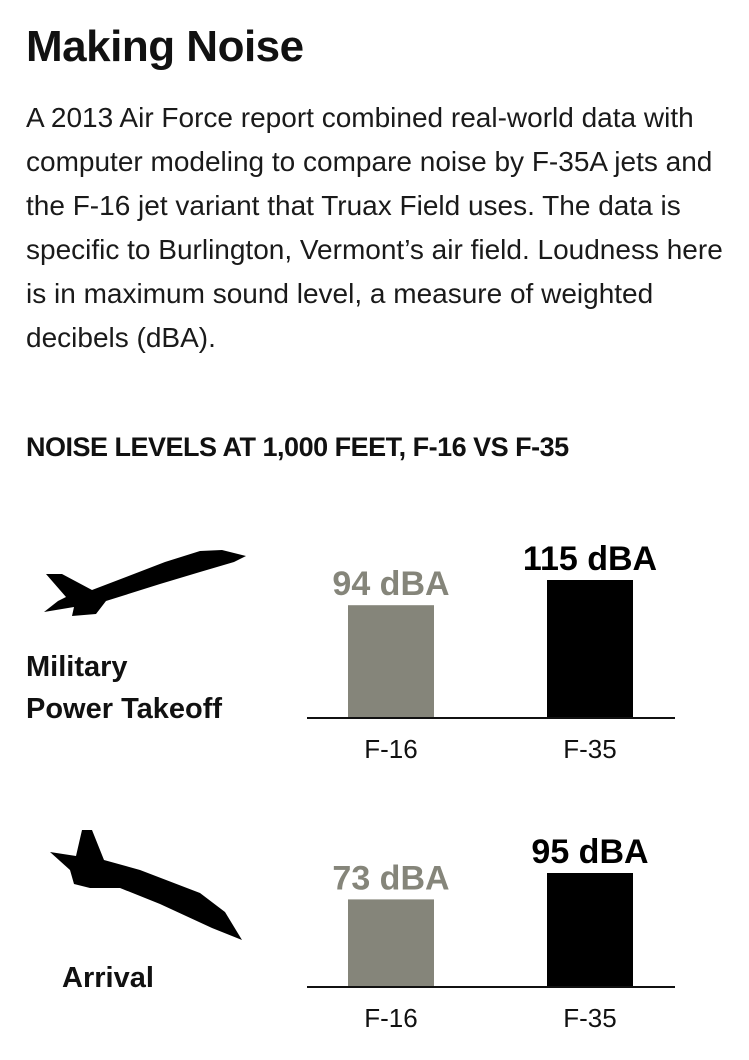 The height and width of the screenshot is (1060, 749). Describe the element at coordinates (297, 447) in the screenshot. I see `chart-subheading: NOISE LEVELS AT 1,000 FEET, F-16 VS F-35` at that location.